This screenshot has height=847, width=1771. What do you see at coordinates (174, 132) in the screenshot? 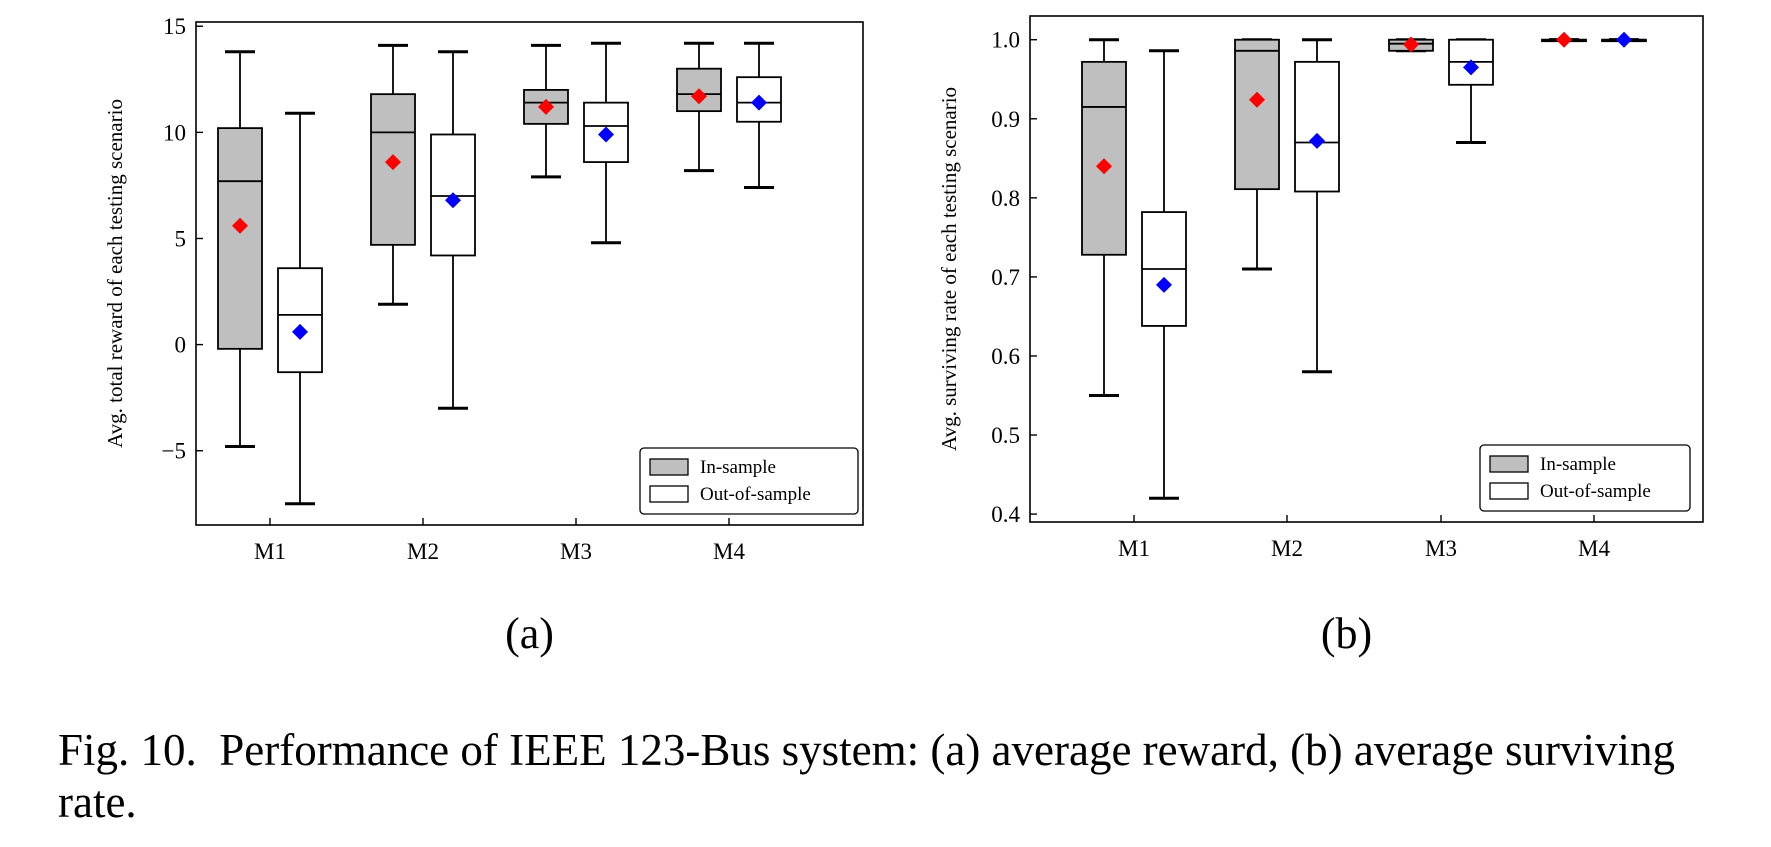
I see `y-tick-label: 10` at bounding box center [174, 132].